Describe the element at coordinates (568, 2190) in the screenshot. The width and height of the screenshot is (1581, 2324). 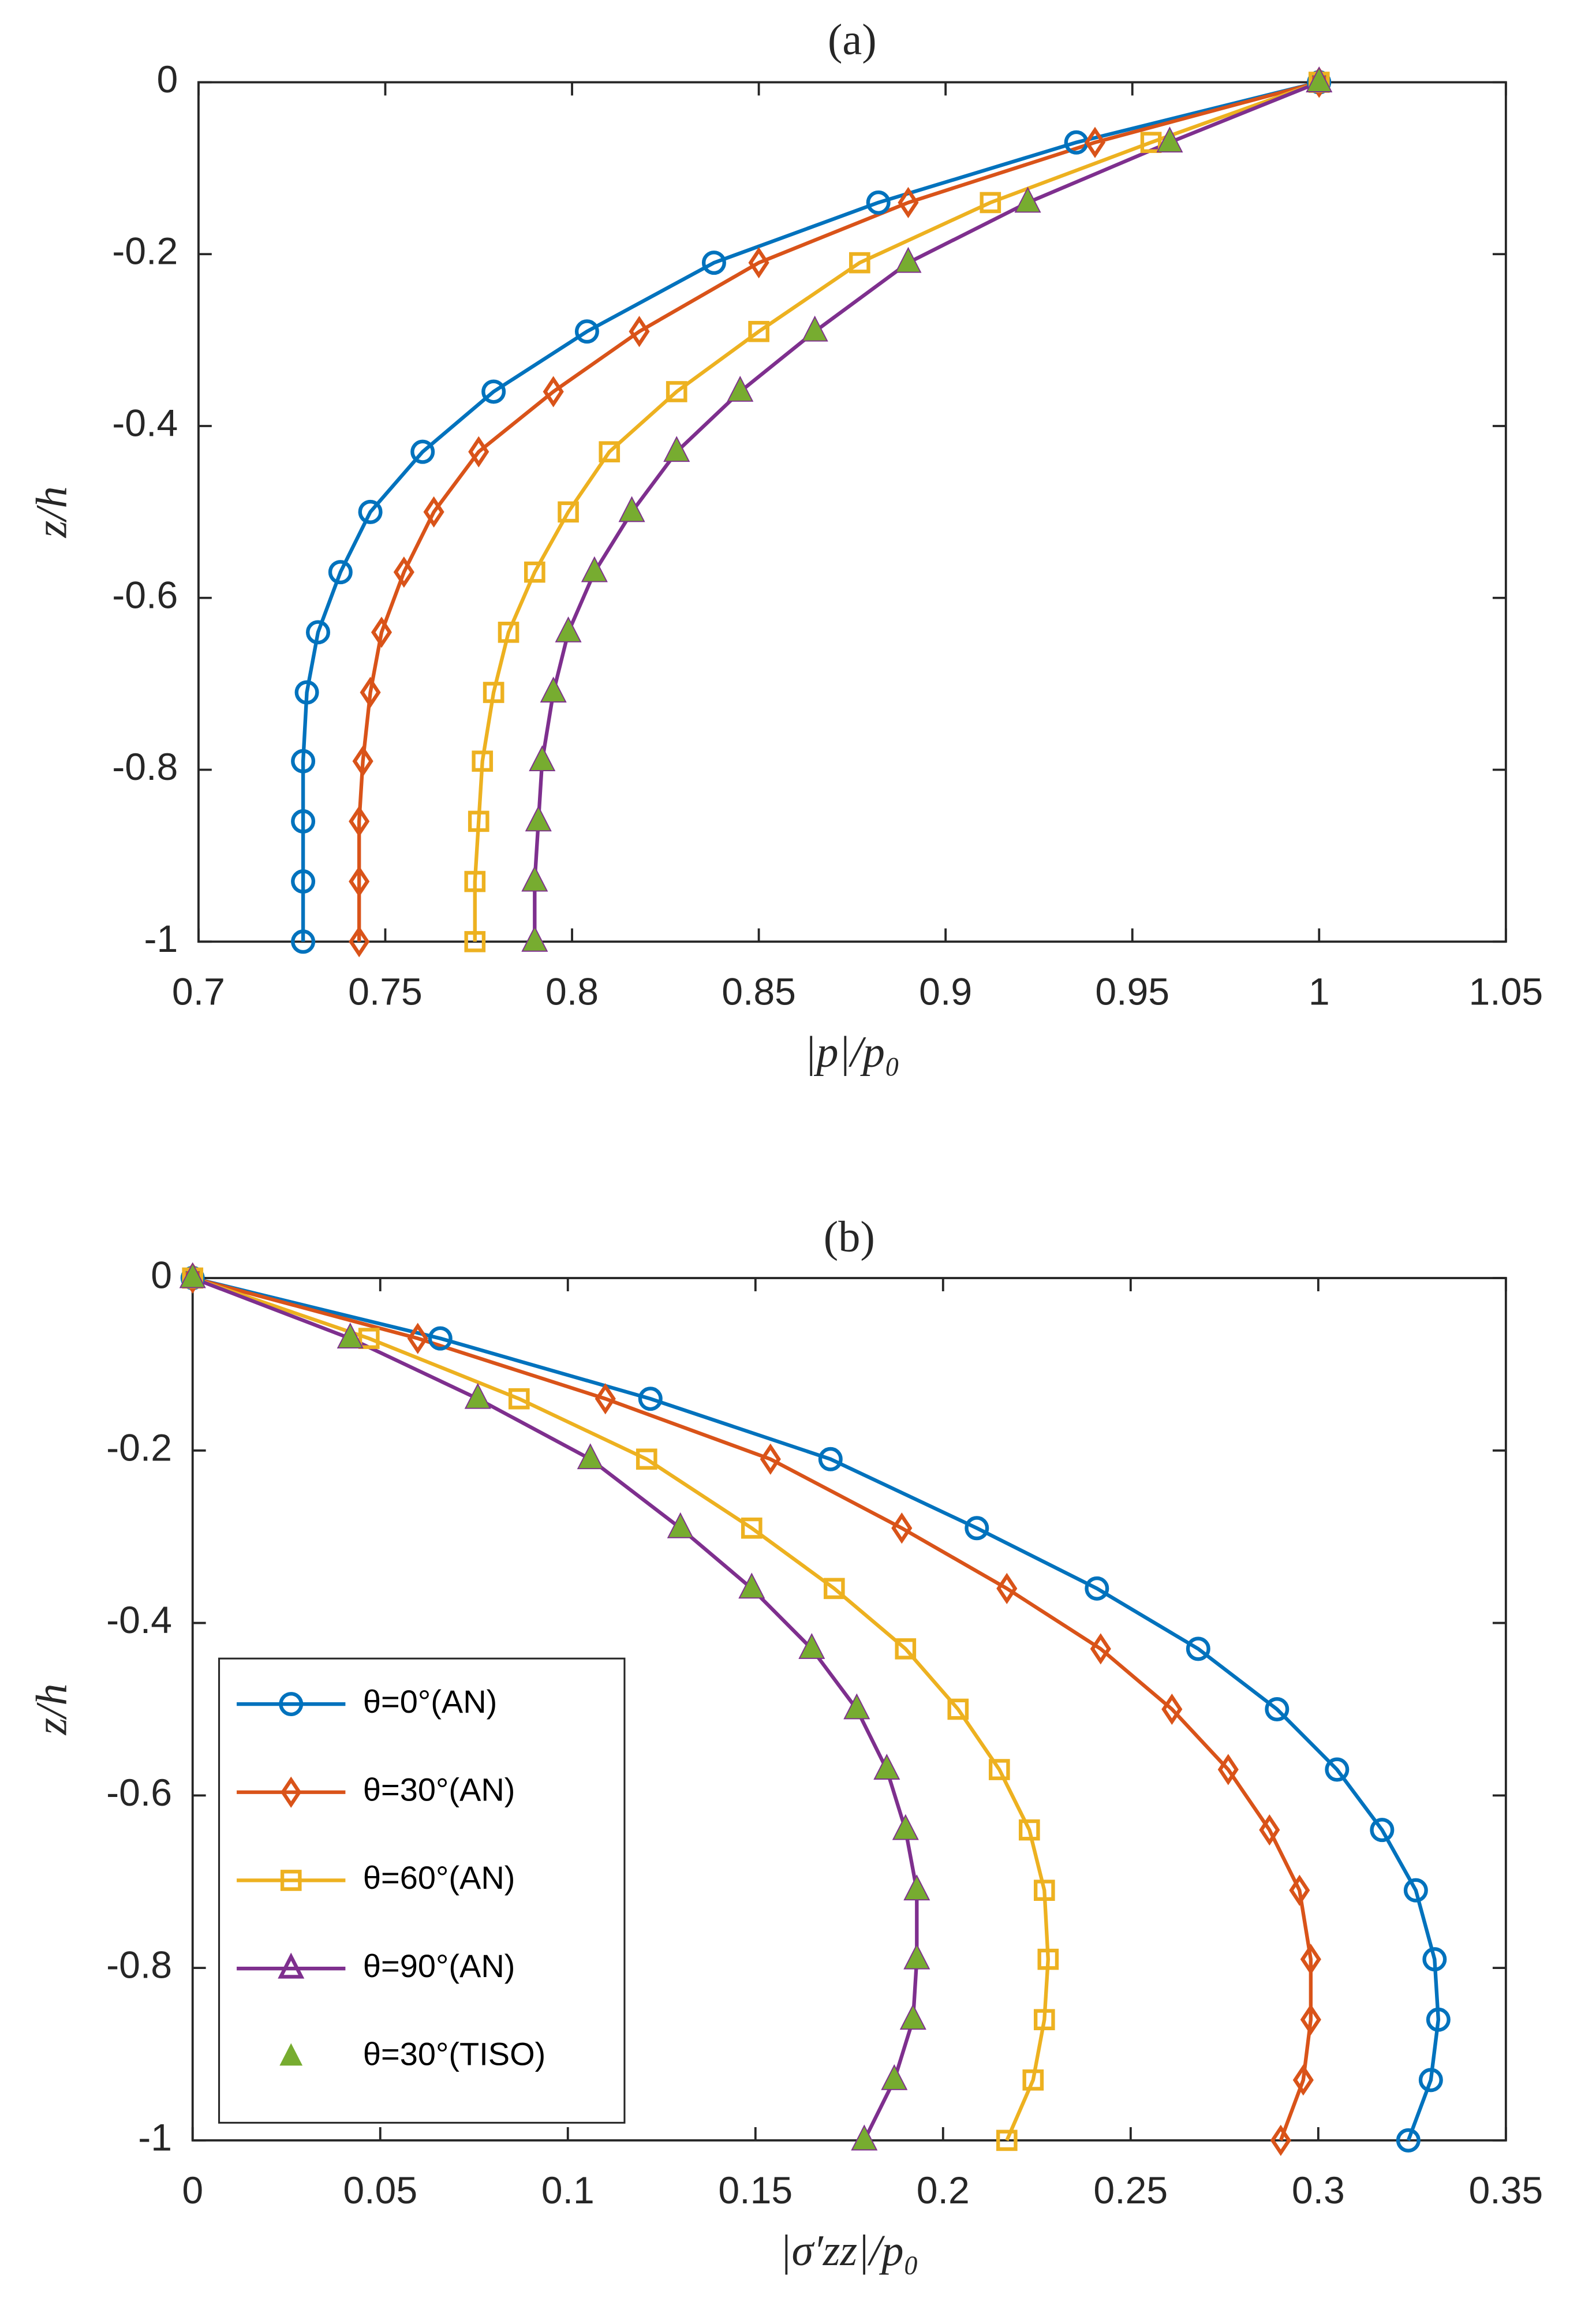
I see `x-tick-label: 0.1` at that location.